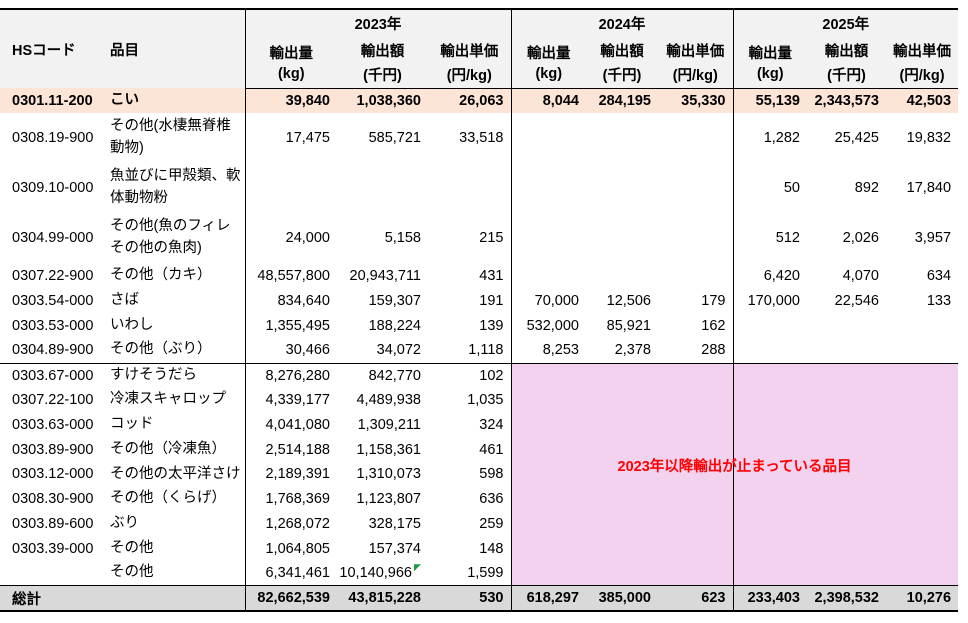 Image resolution: width=968 pixels, height=623 pixels. I want to click on cell-value: 2,343,573, so click(846, 100).